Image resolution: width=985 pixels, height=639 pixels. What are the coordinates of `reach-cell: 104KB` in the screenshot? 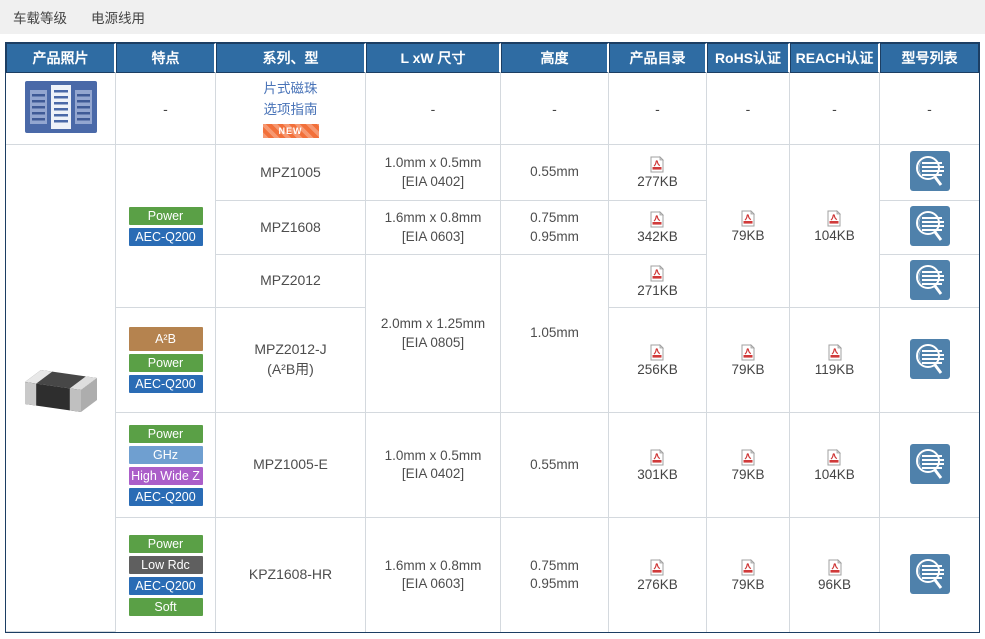 It's located at (835, 465).